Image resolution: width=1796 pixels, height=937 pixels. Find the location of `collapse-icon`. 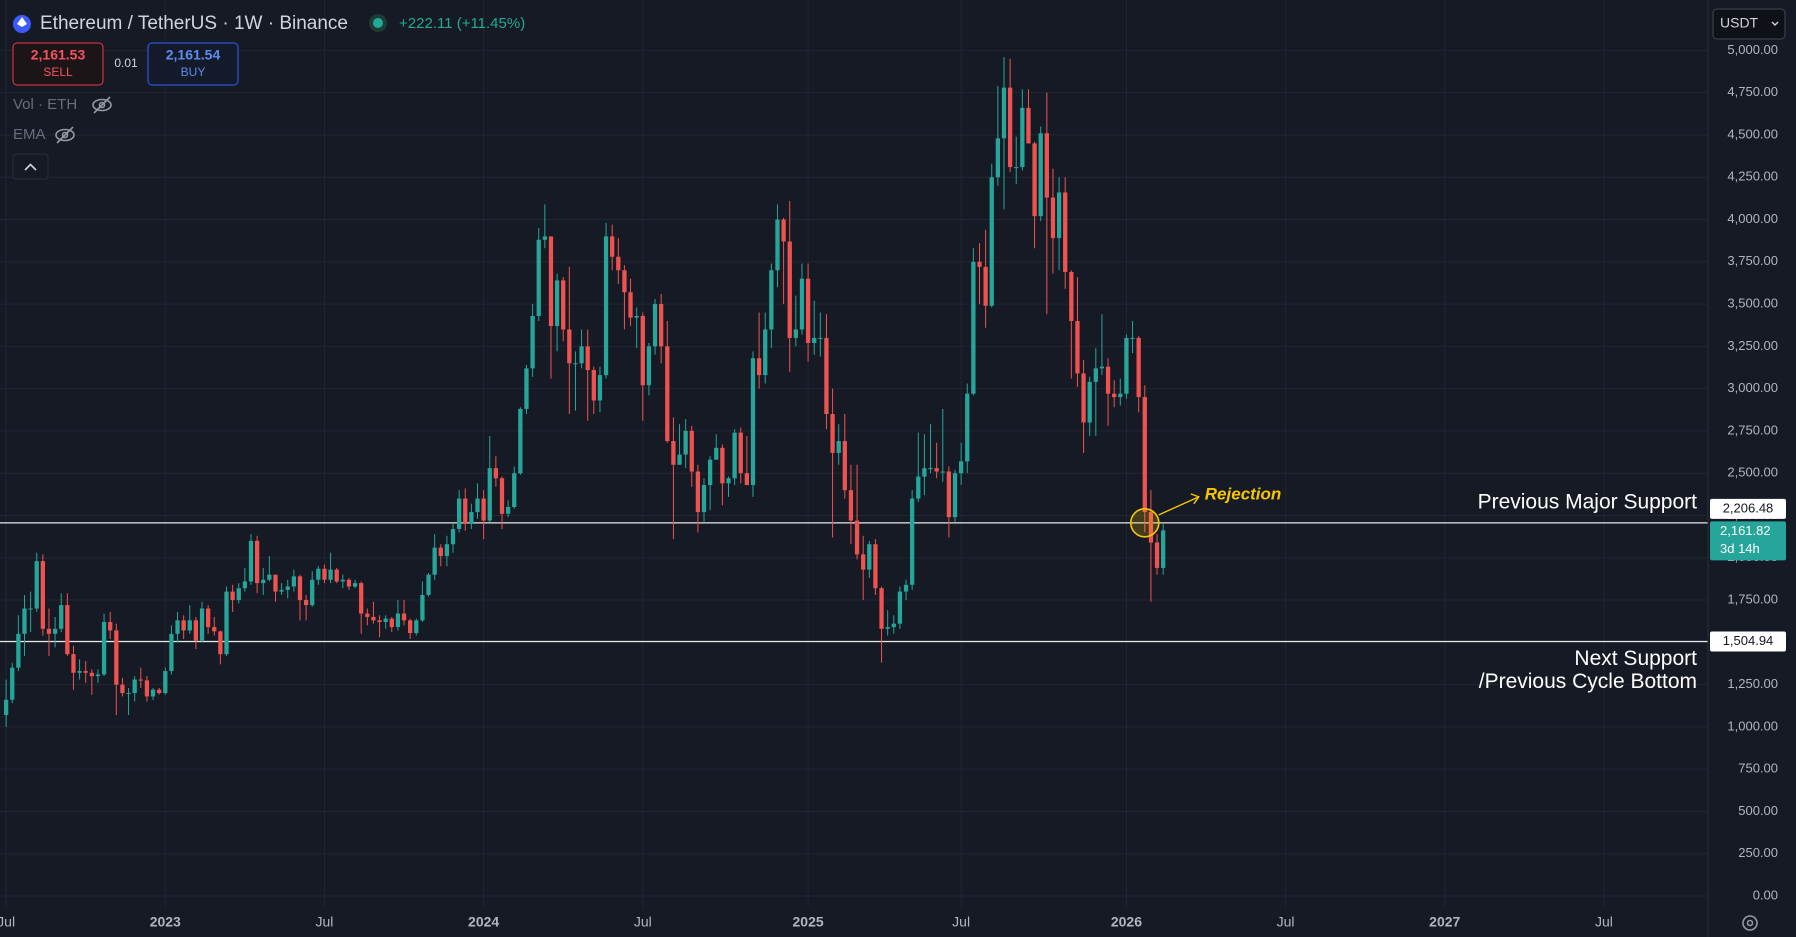

collapse-icon is located at coordinates (30, 167).